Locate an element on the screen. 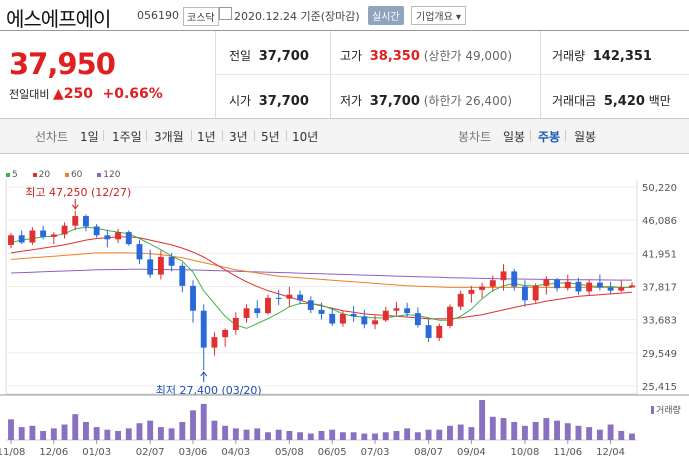  ma60-line is located at coordinates (321, 270).